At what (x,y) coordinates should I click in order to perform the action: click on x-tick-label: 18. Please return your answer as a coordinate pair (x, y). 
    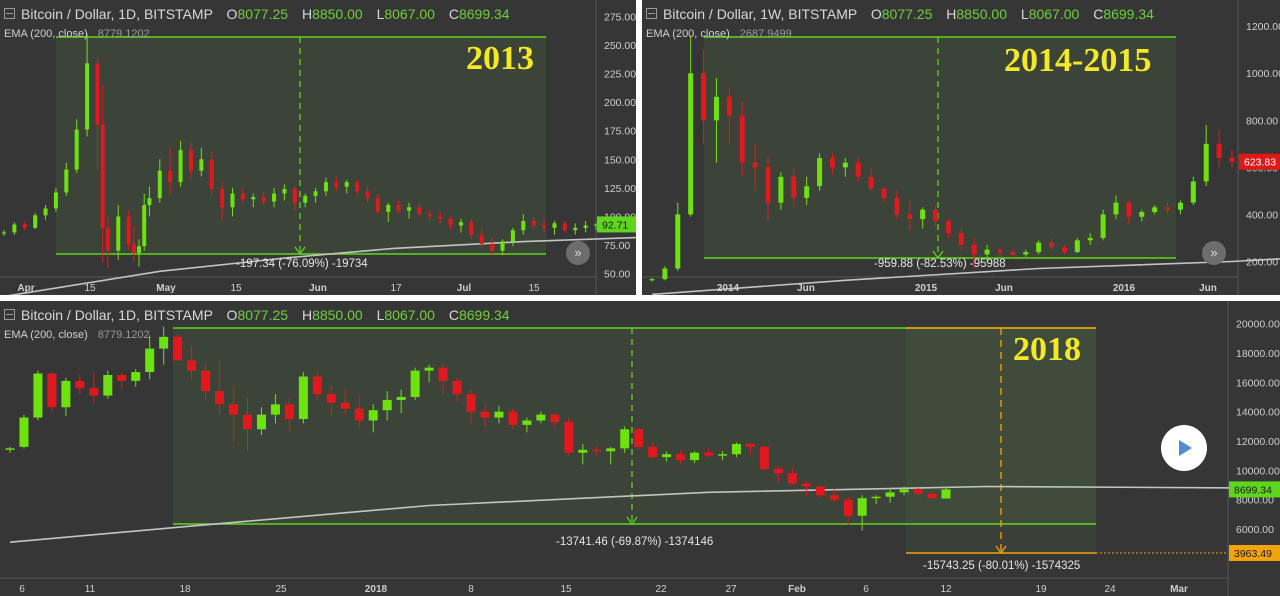
    Looking at the image, I should click on (185, 589).